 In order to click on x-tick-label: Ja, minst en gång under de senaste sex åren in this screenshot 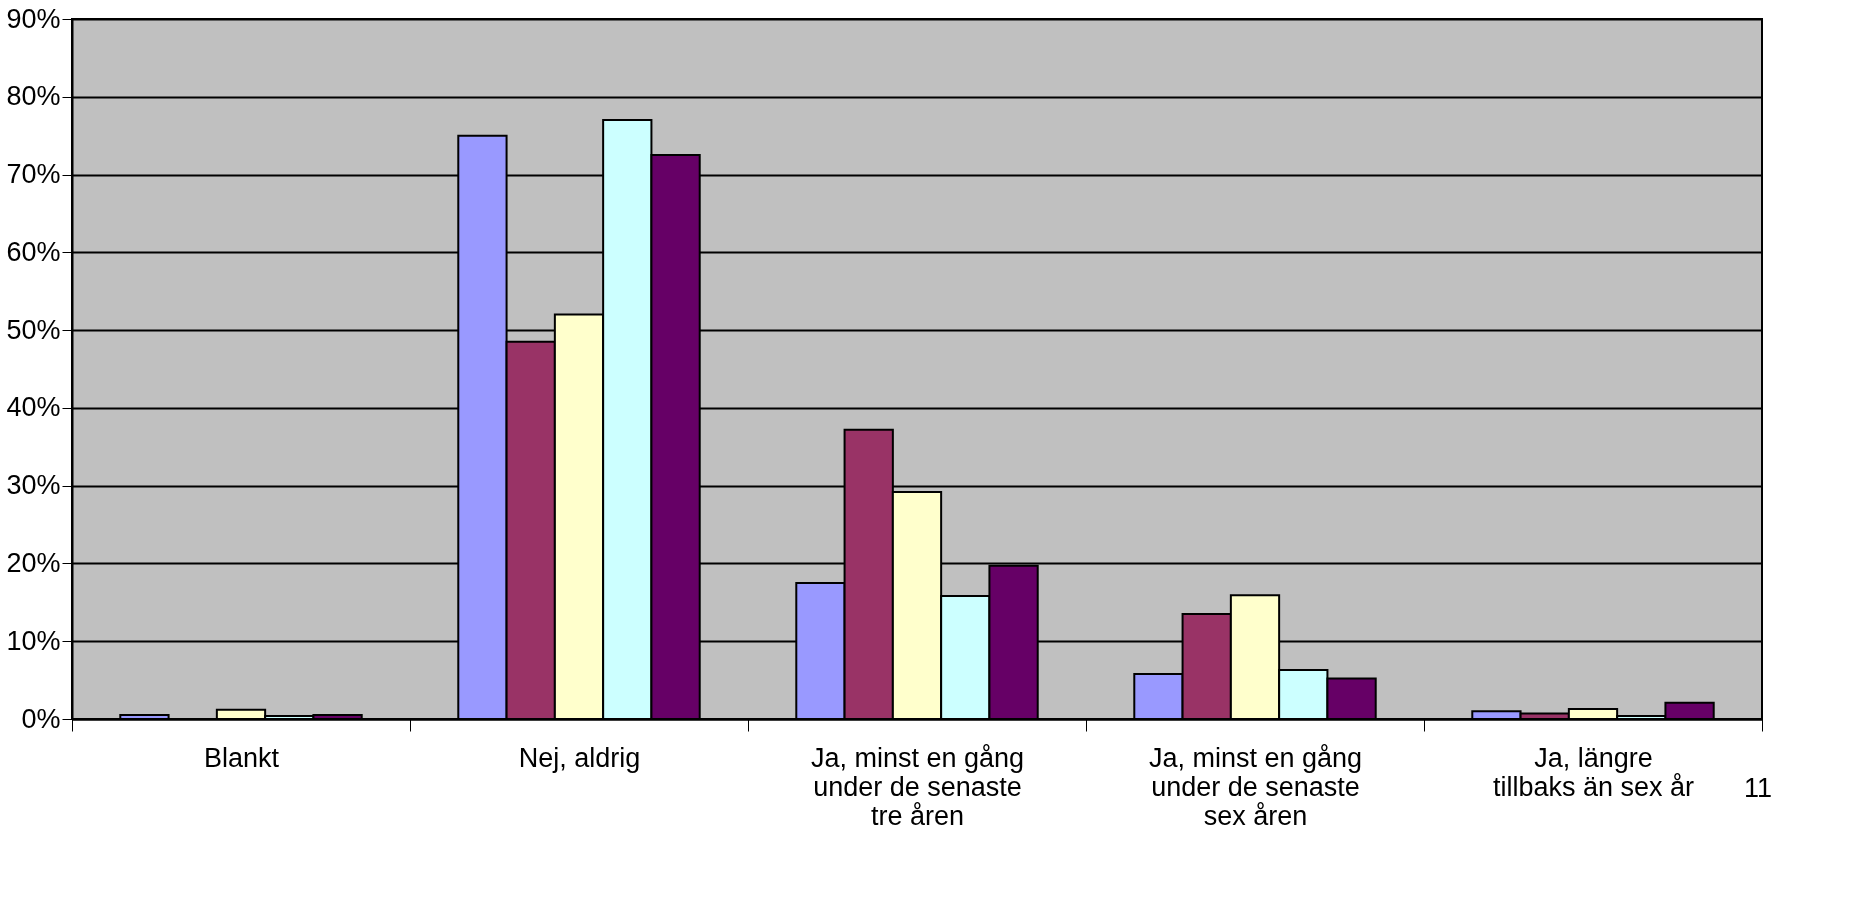, I will do `click(1255, 786)`.